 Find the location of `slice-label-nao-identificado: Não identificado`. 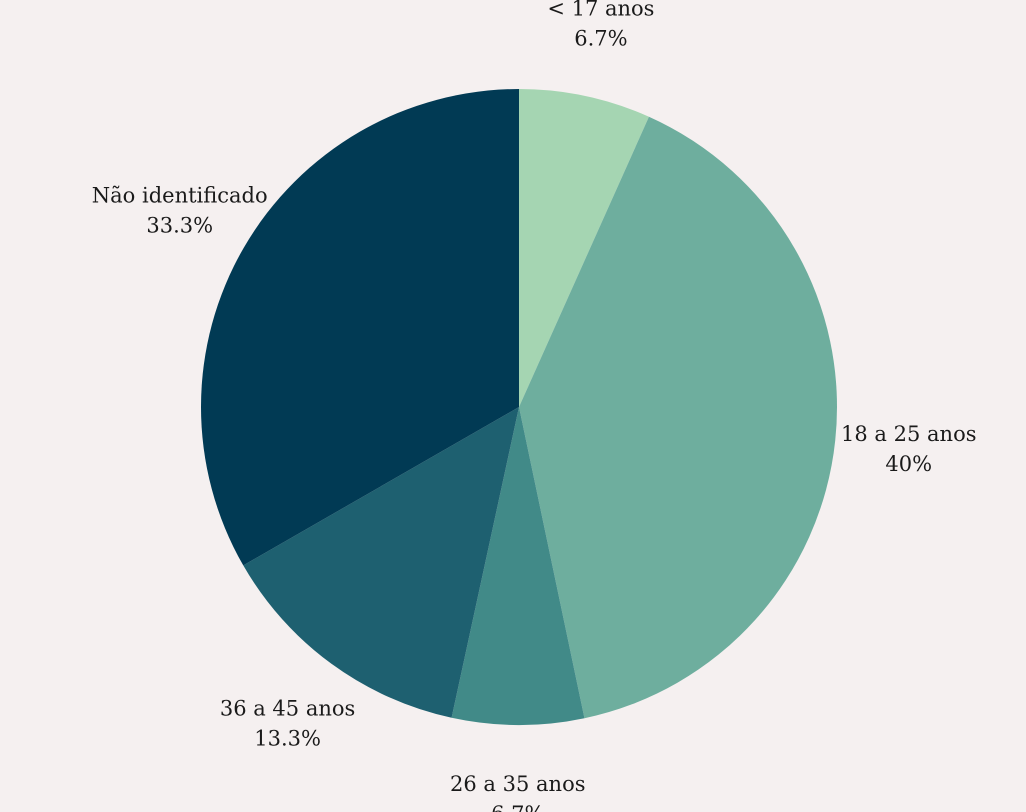

slice-label-nao-identificado: Não identificado is located at coordinates (180, 196).